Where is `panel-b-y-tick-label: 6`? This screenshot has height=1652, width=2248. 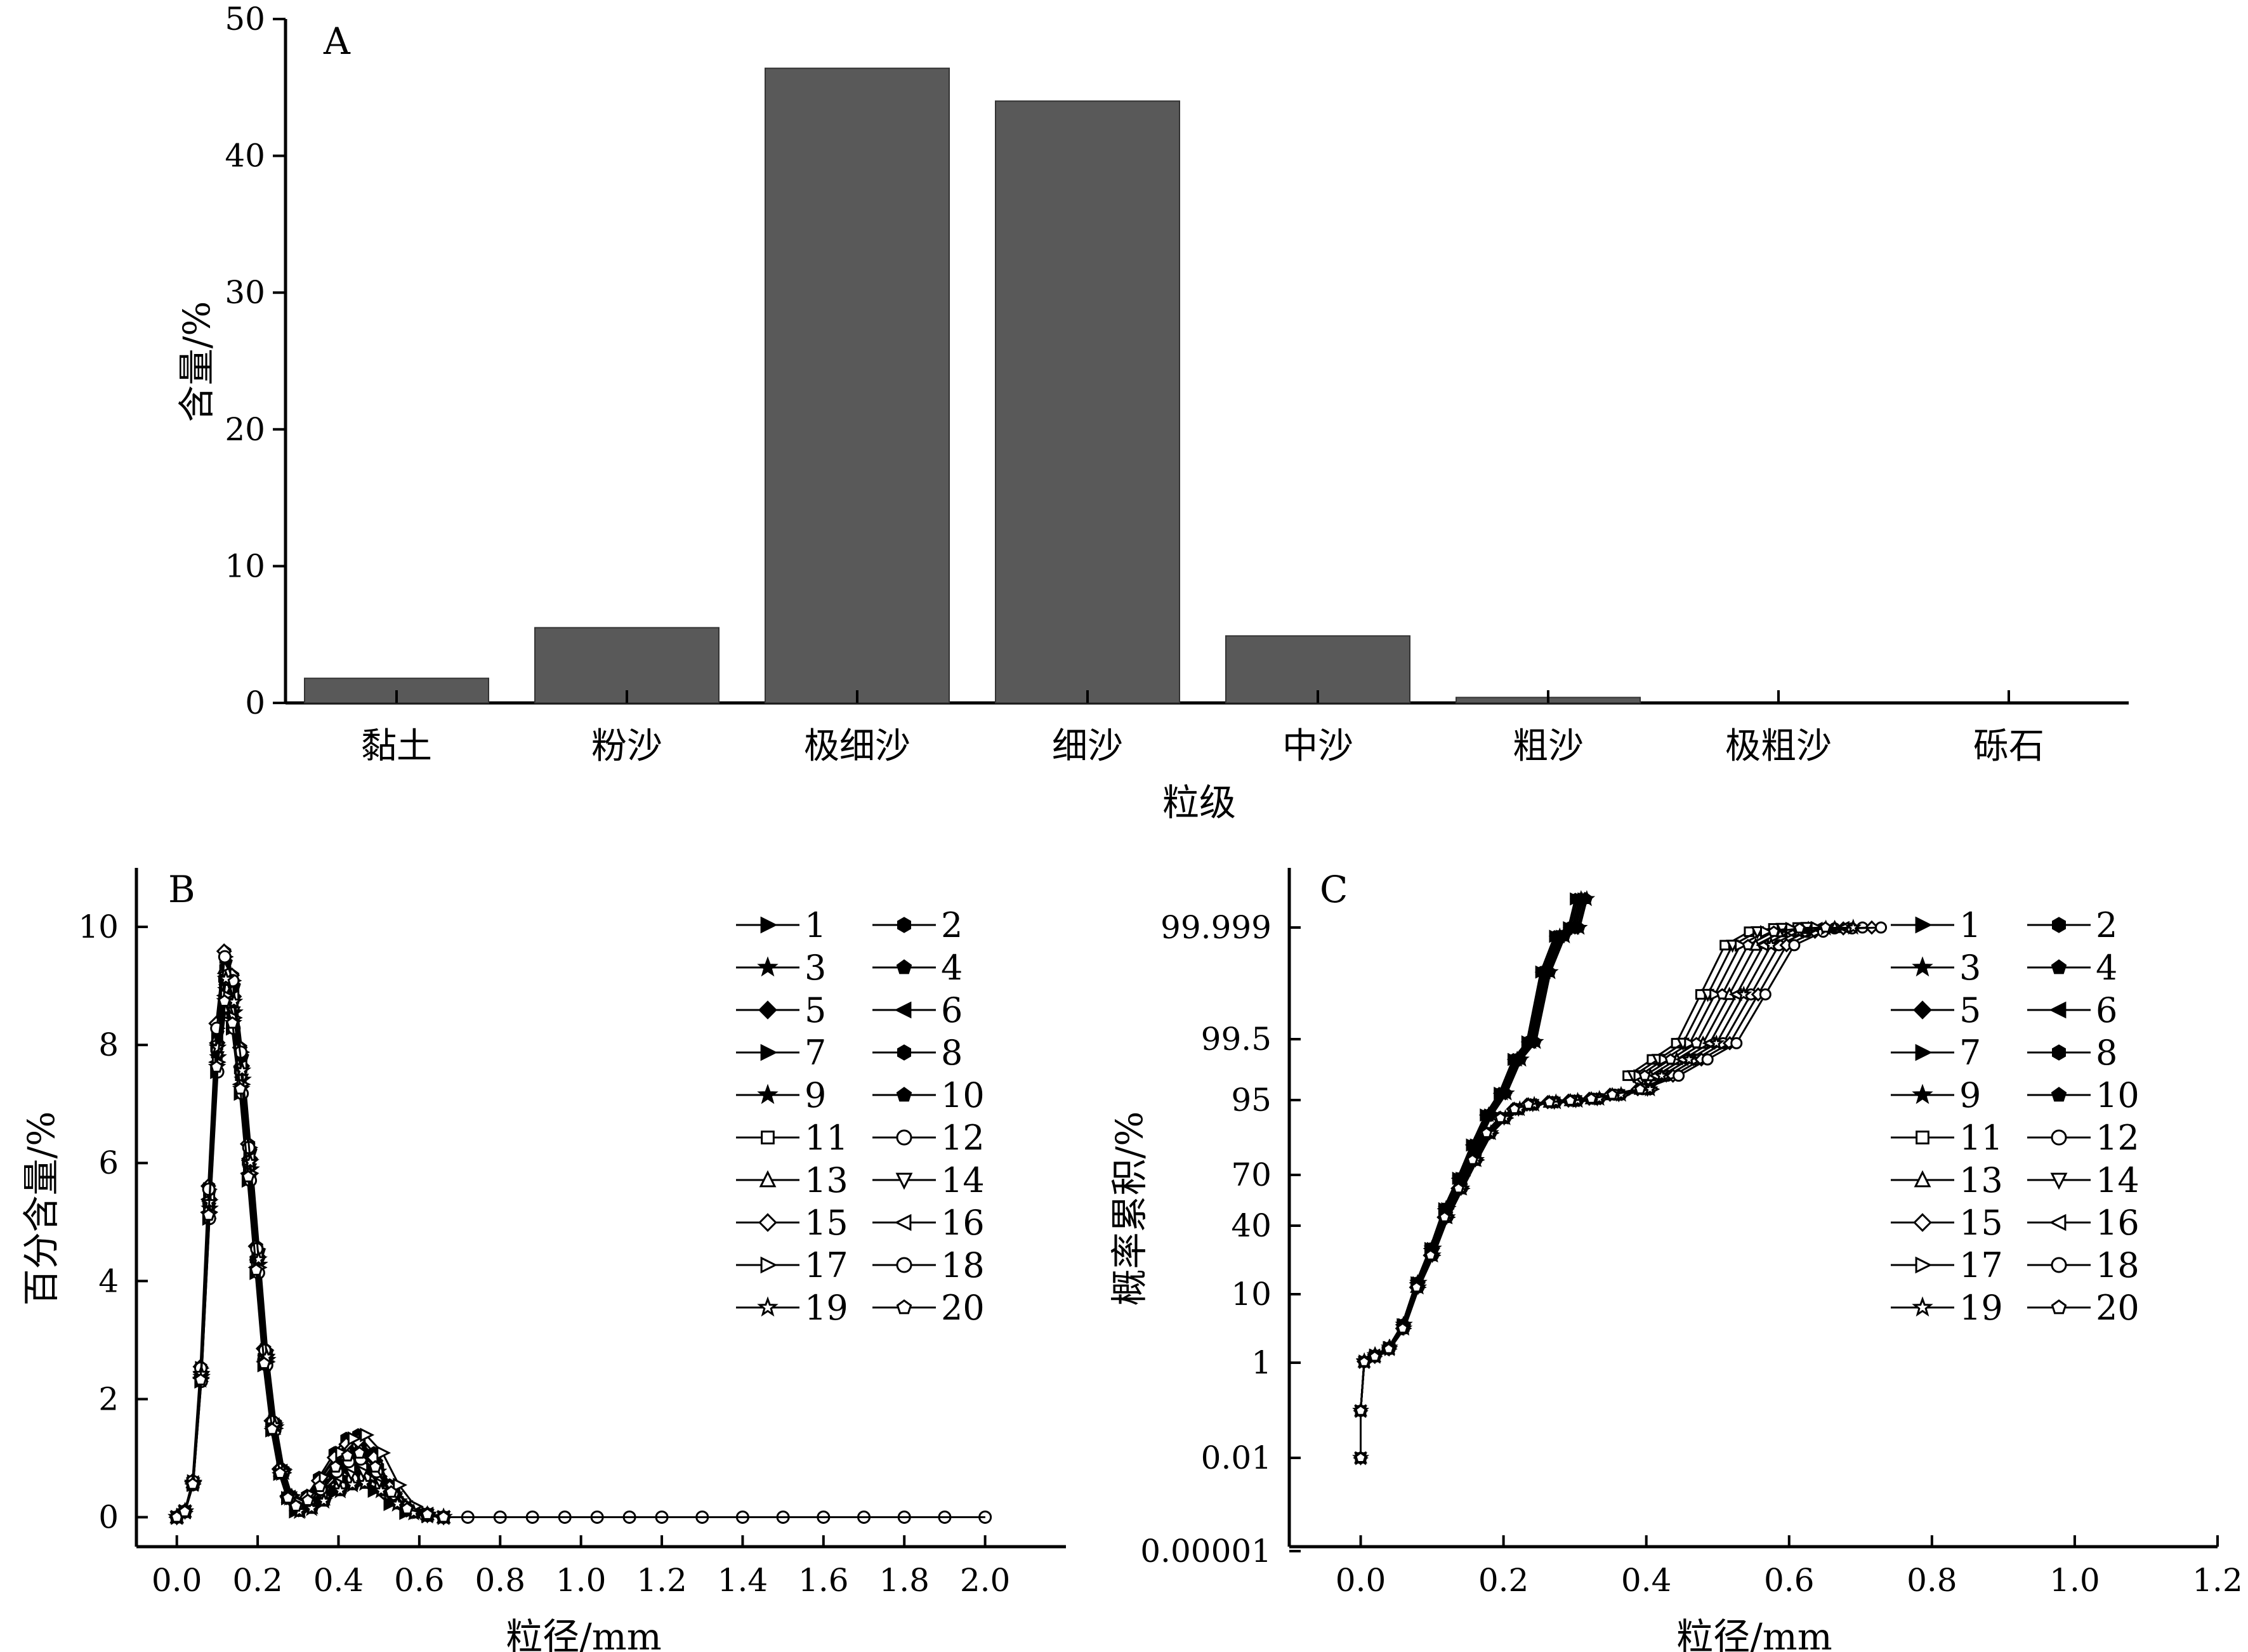 panel-b-y-tick-label: 6 is located at coordinates (108, 1162).